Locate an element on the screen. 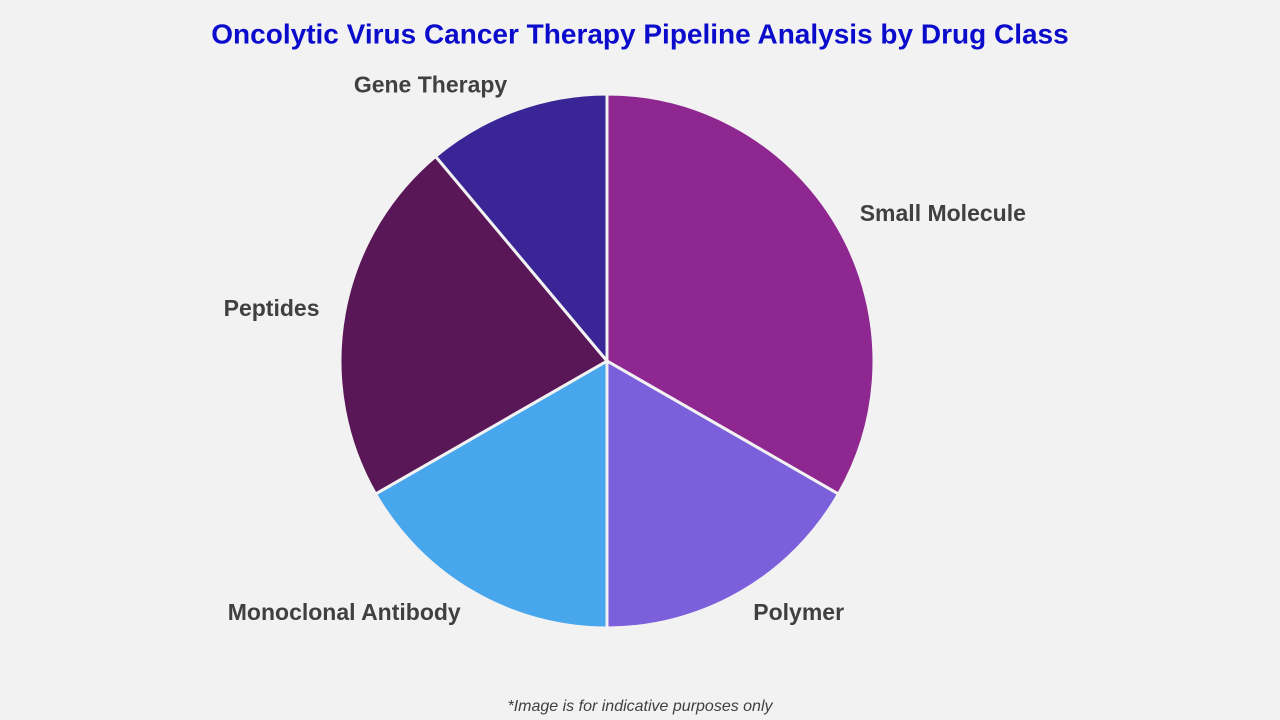  slice-label: Small Molecule is located at coordinates (943, 213).